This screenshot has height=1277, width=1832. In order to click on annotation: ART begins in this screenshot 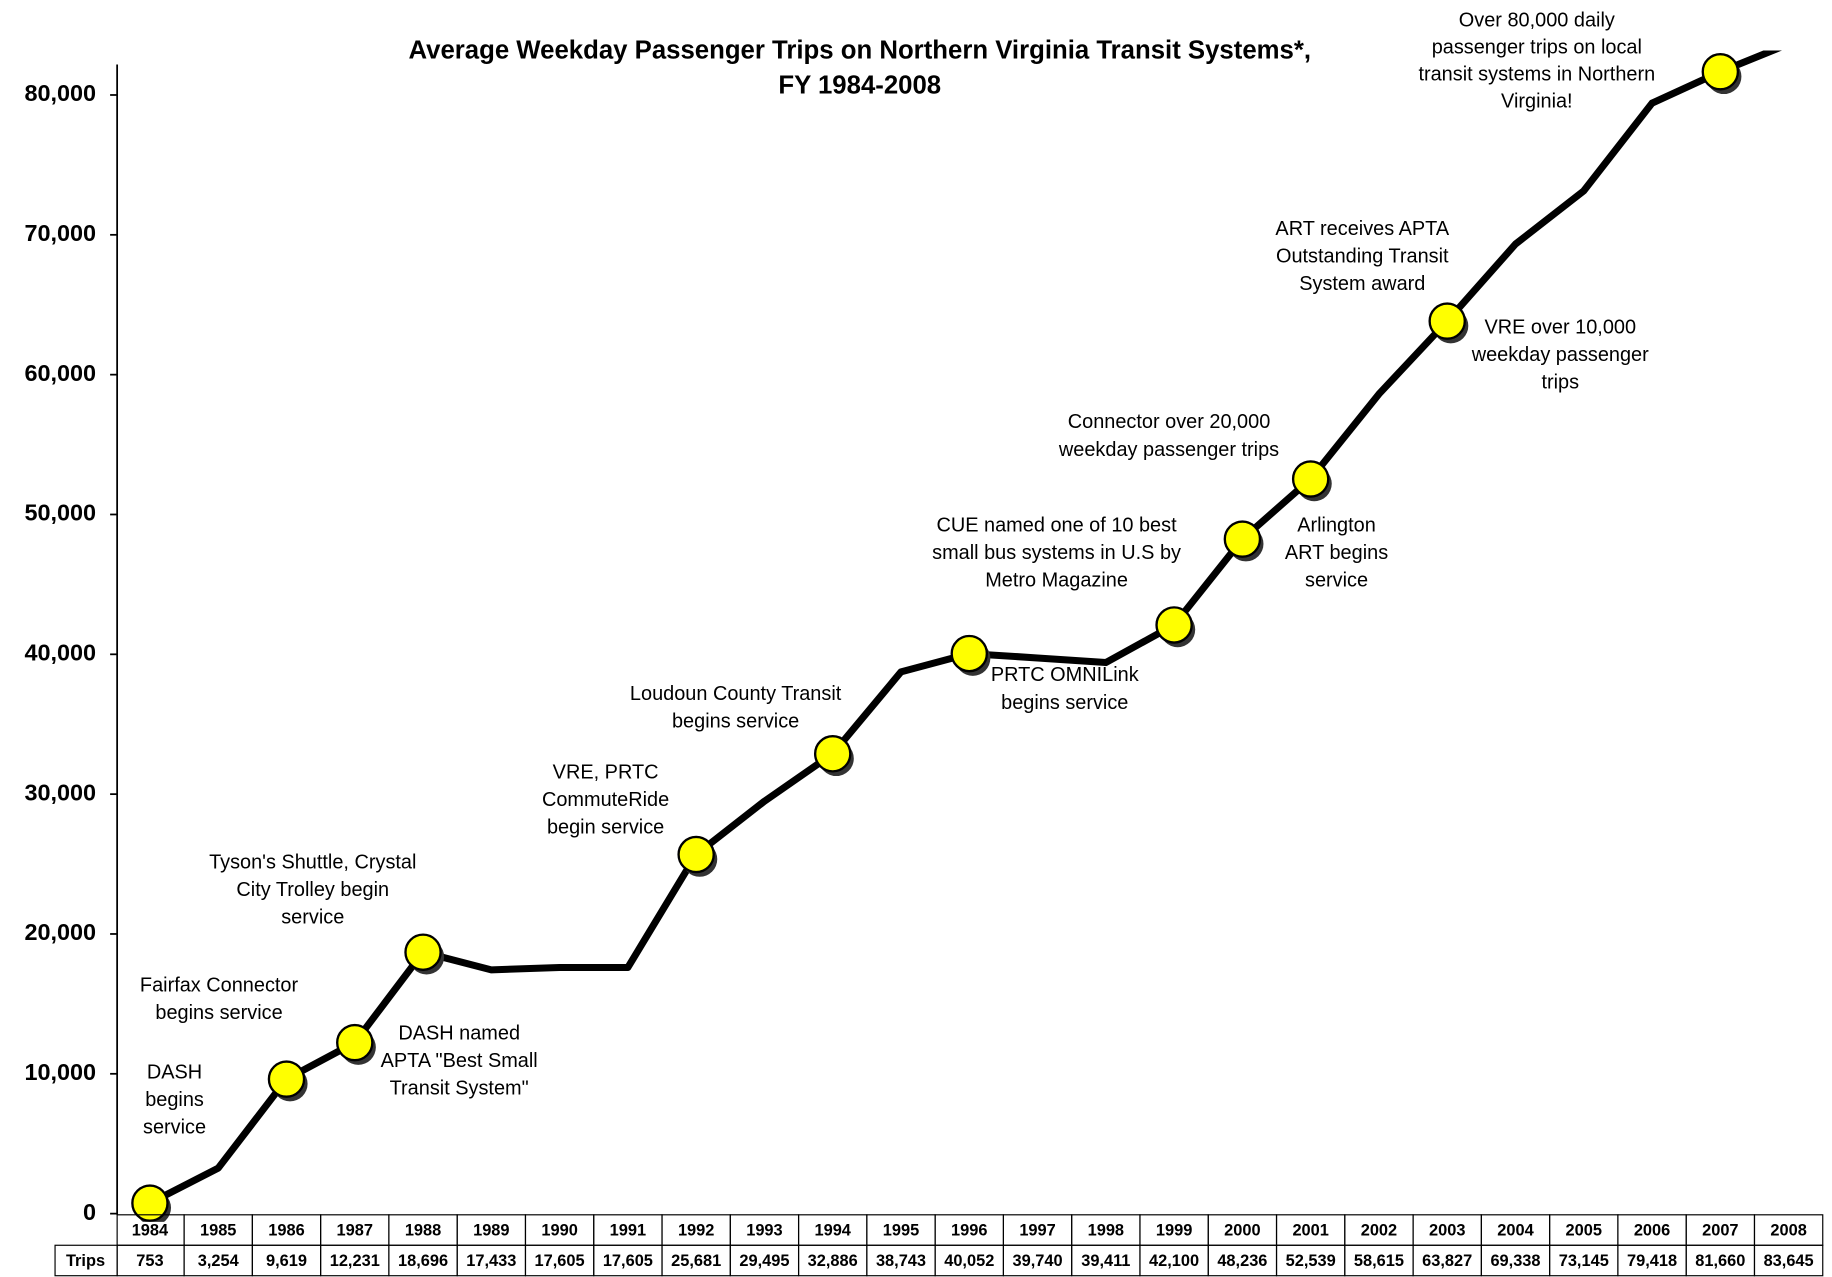, I will do `click(1336, 553)`.